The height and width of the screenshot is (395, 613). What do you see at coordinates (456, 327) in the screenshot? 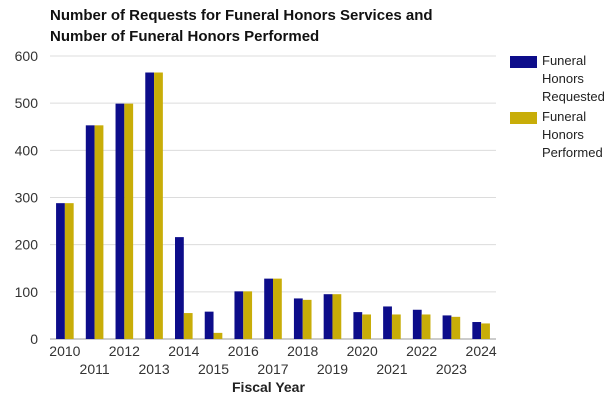
I see `bar-performed-2023` at bounding box center [456, 327].